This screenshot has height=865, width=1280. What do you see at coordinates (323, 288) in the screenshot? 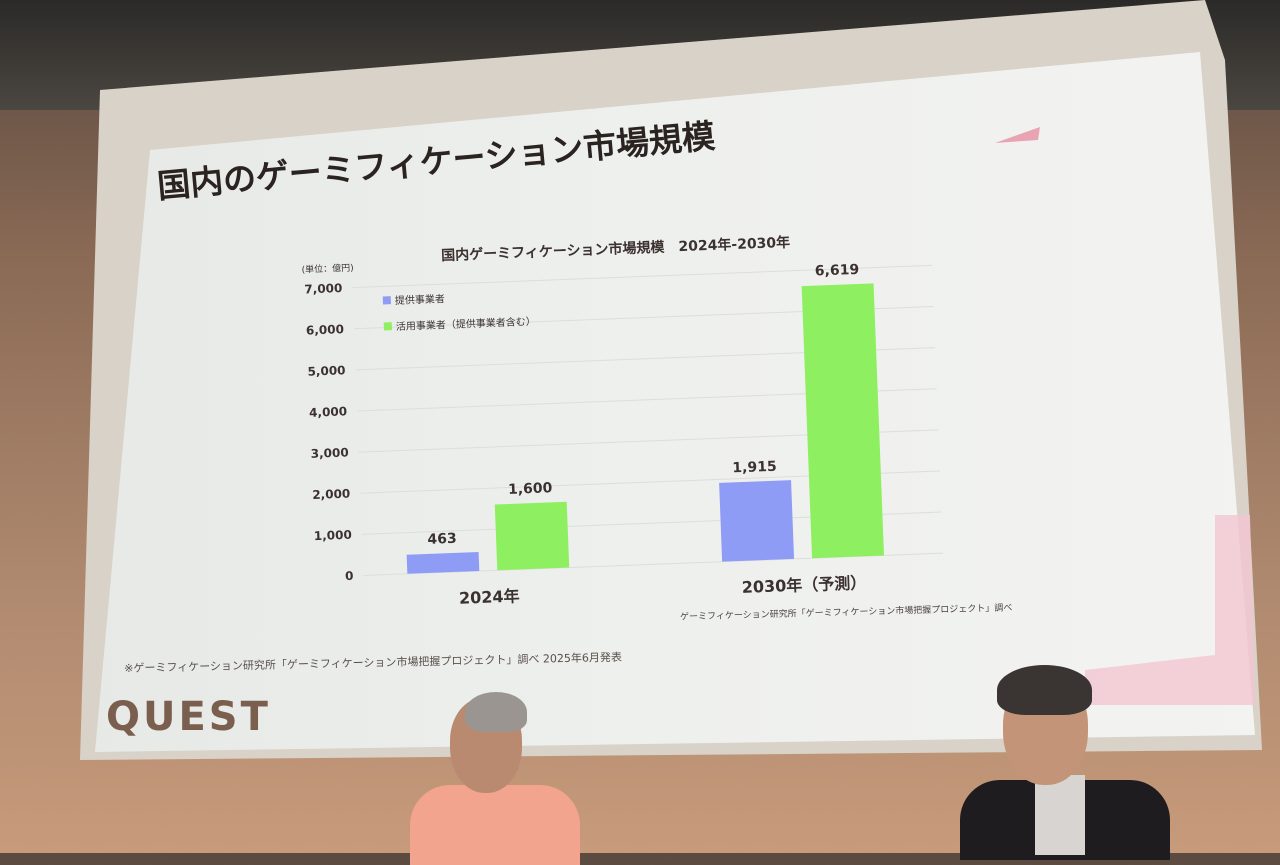
I see `y-tick-label: 7,000` at bounding box center [323, 288].